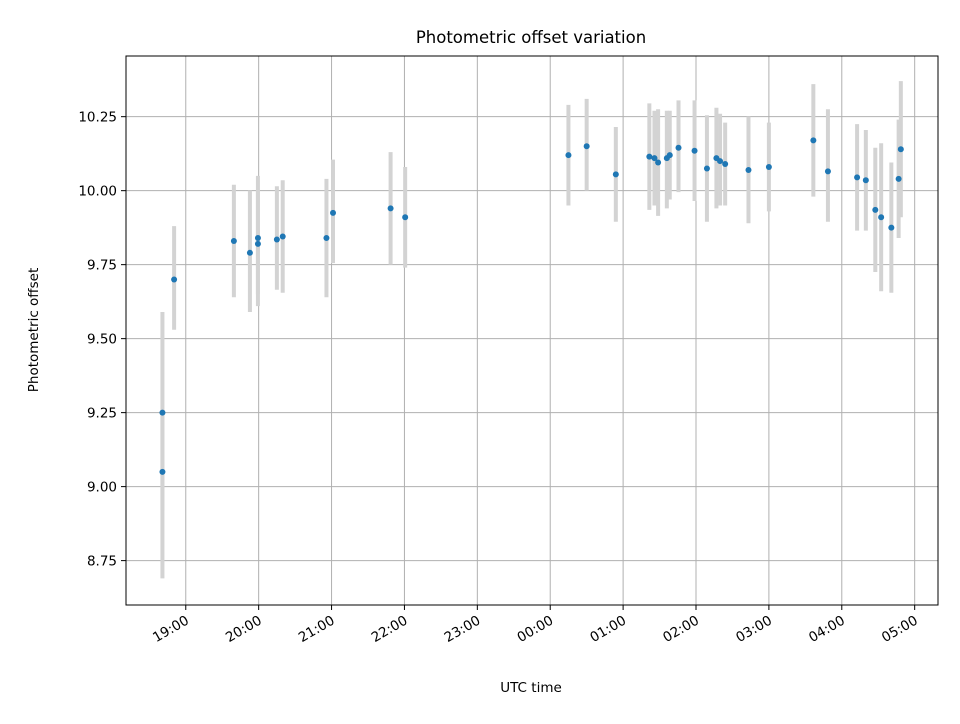 The image size is (960, 724). What do you see at coordinates (97, 192) in the screenshot?
I see `y-tick-label: 10.00` at bounding box center [97, 192].